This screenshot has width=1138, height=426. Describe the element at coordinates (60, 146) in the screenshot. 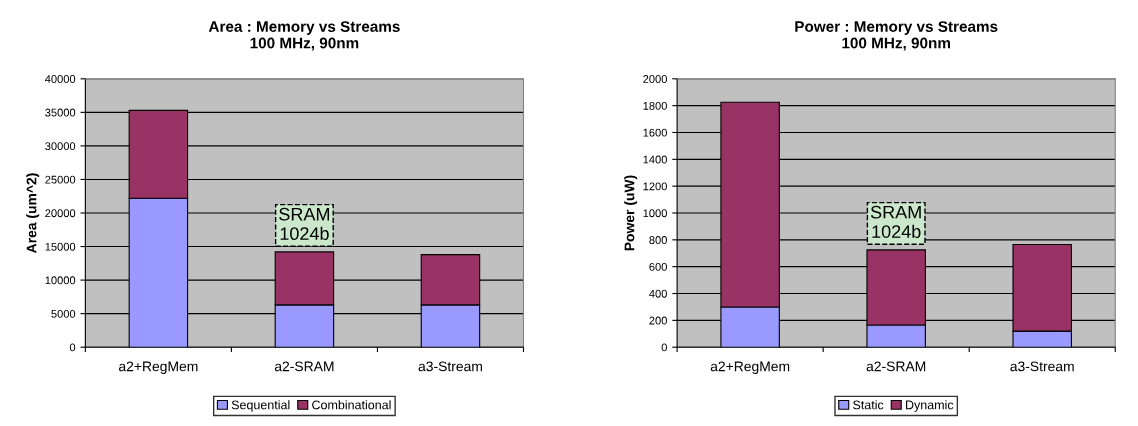

I see `y-tick-label: 30000` at that location.